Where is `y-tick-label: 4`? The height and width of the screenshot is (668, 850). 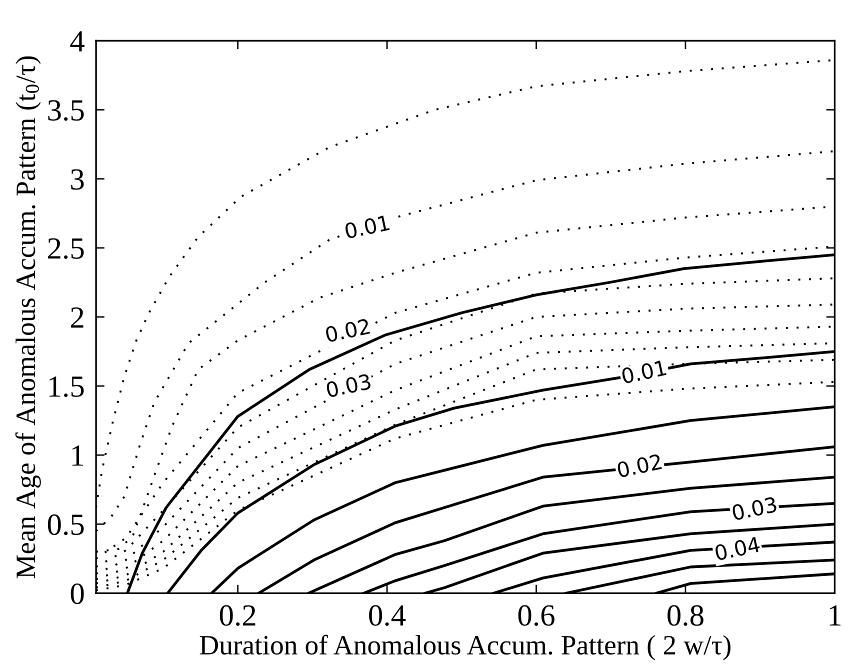
y-tick-label: 4 is located at coordinates (77, 41).